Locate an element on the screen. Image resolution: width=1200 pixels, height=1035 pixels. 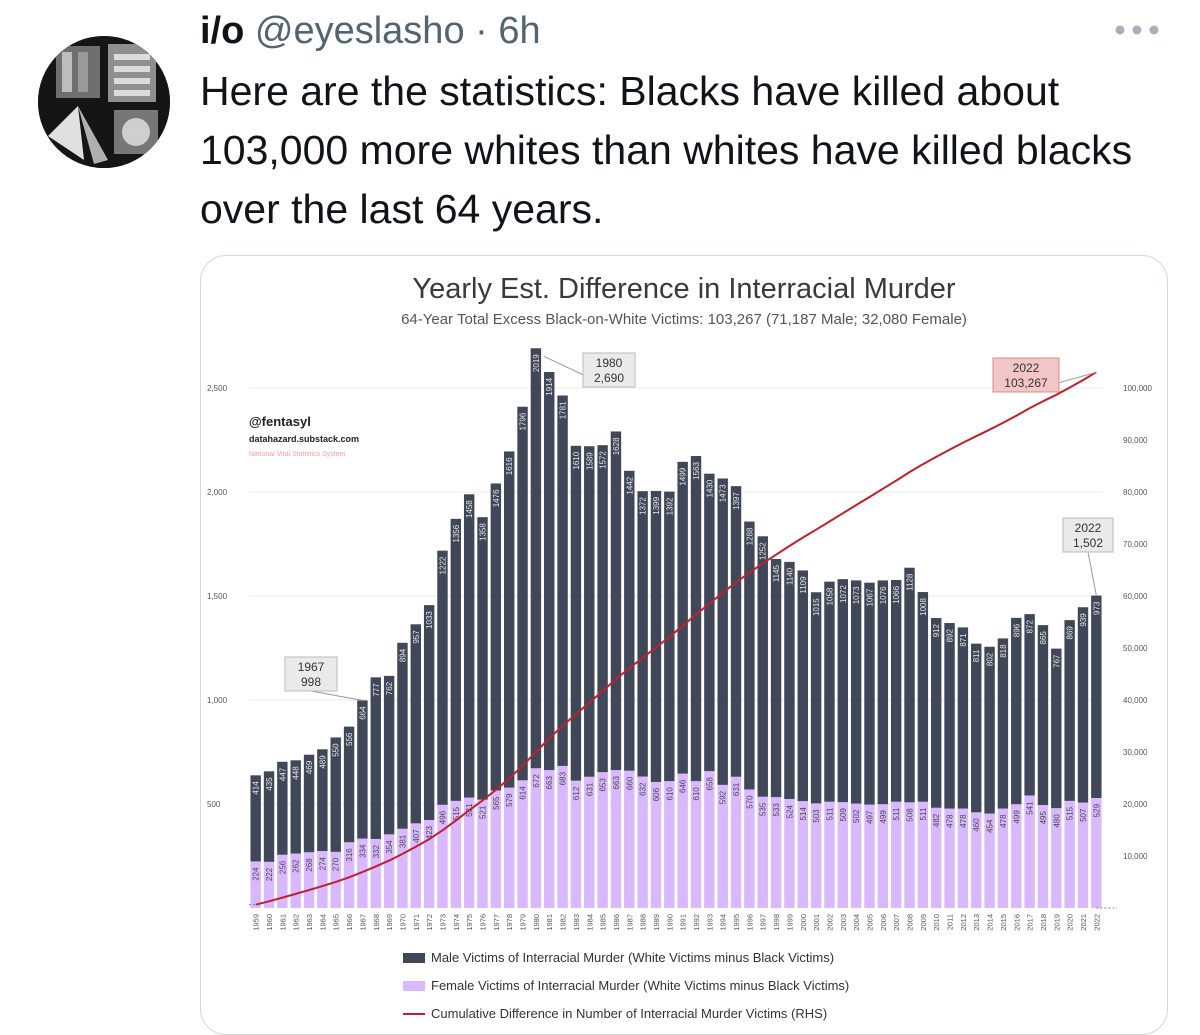
callout-2022-yearly-pointer is located at coordinates (1092, 573).